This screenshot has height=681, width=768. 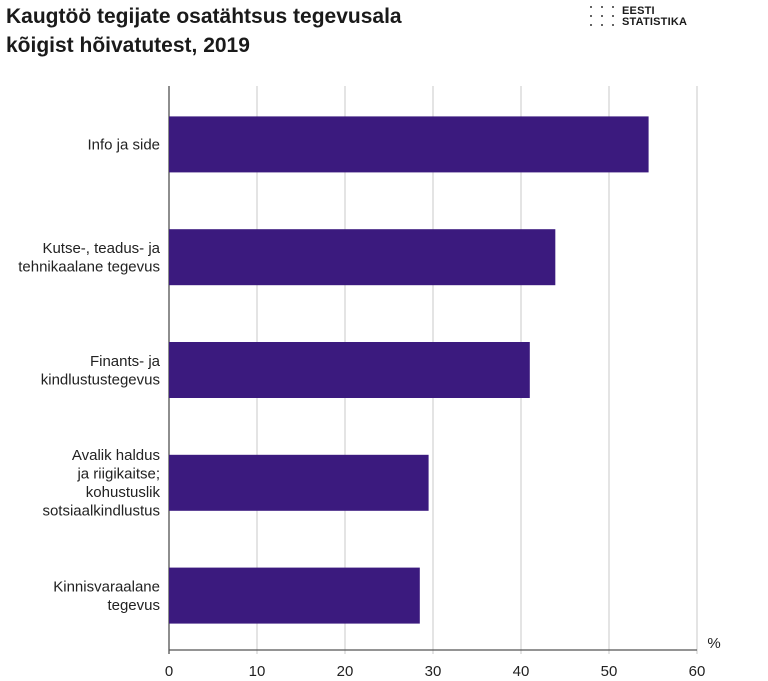 What do you see at coordinates (133, 605) in the screenshot?
I see `category-label: tegevus` at bounding box center [133, 605].